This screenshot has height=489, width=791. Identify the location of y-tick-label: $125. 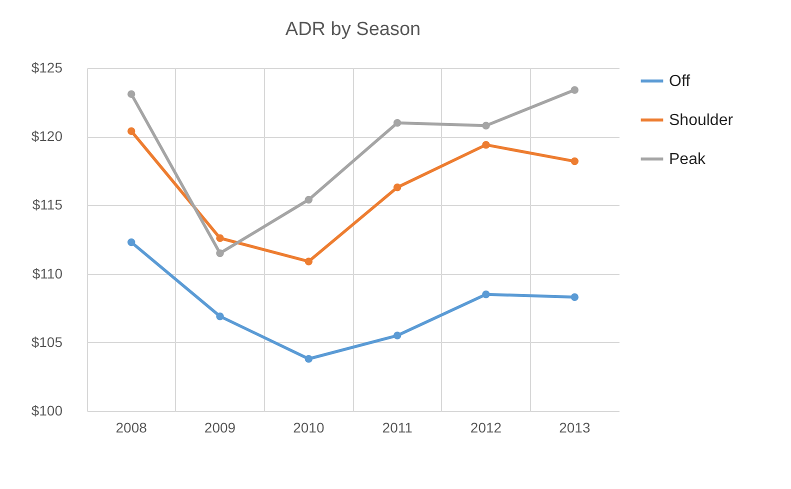
(47, 68).